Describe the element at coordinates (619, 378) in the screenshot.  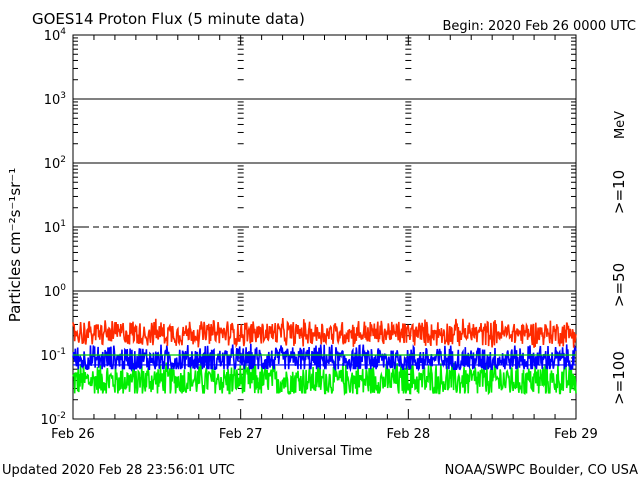
I see `legend-entry: >=100` at that location.